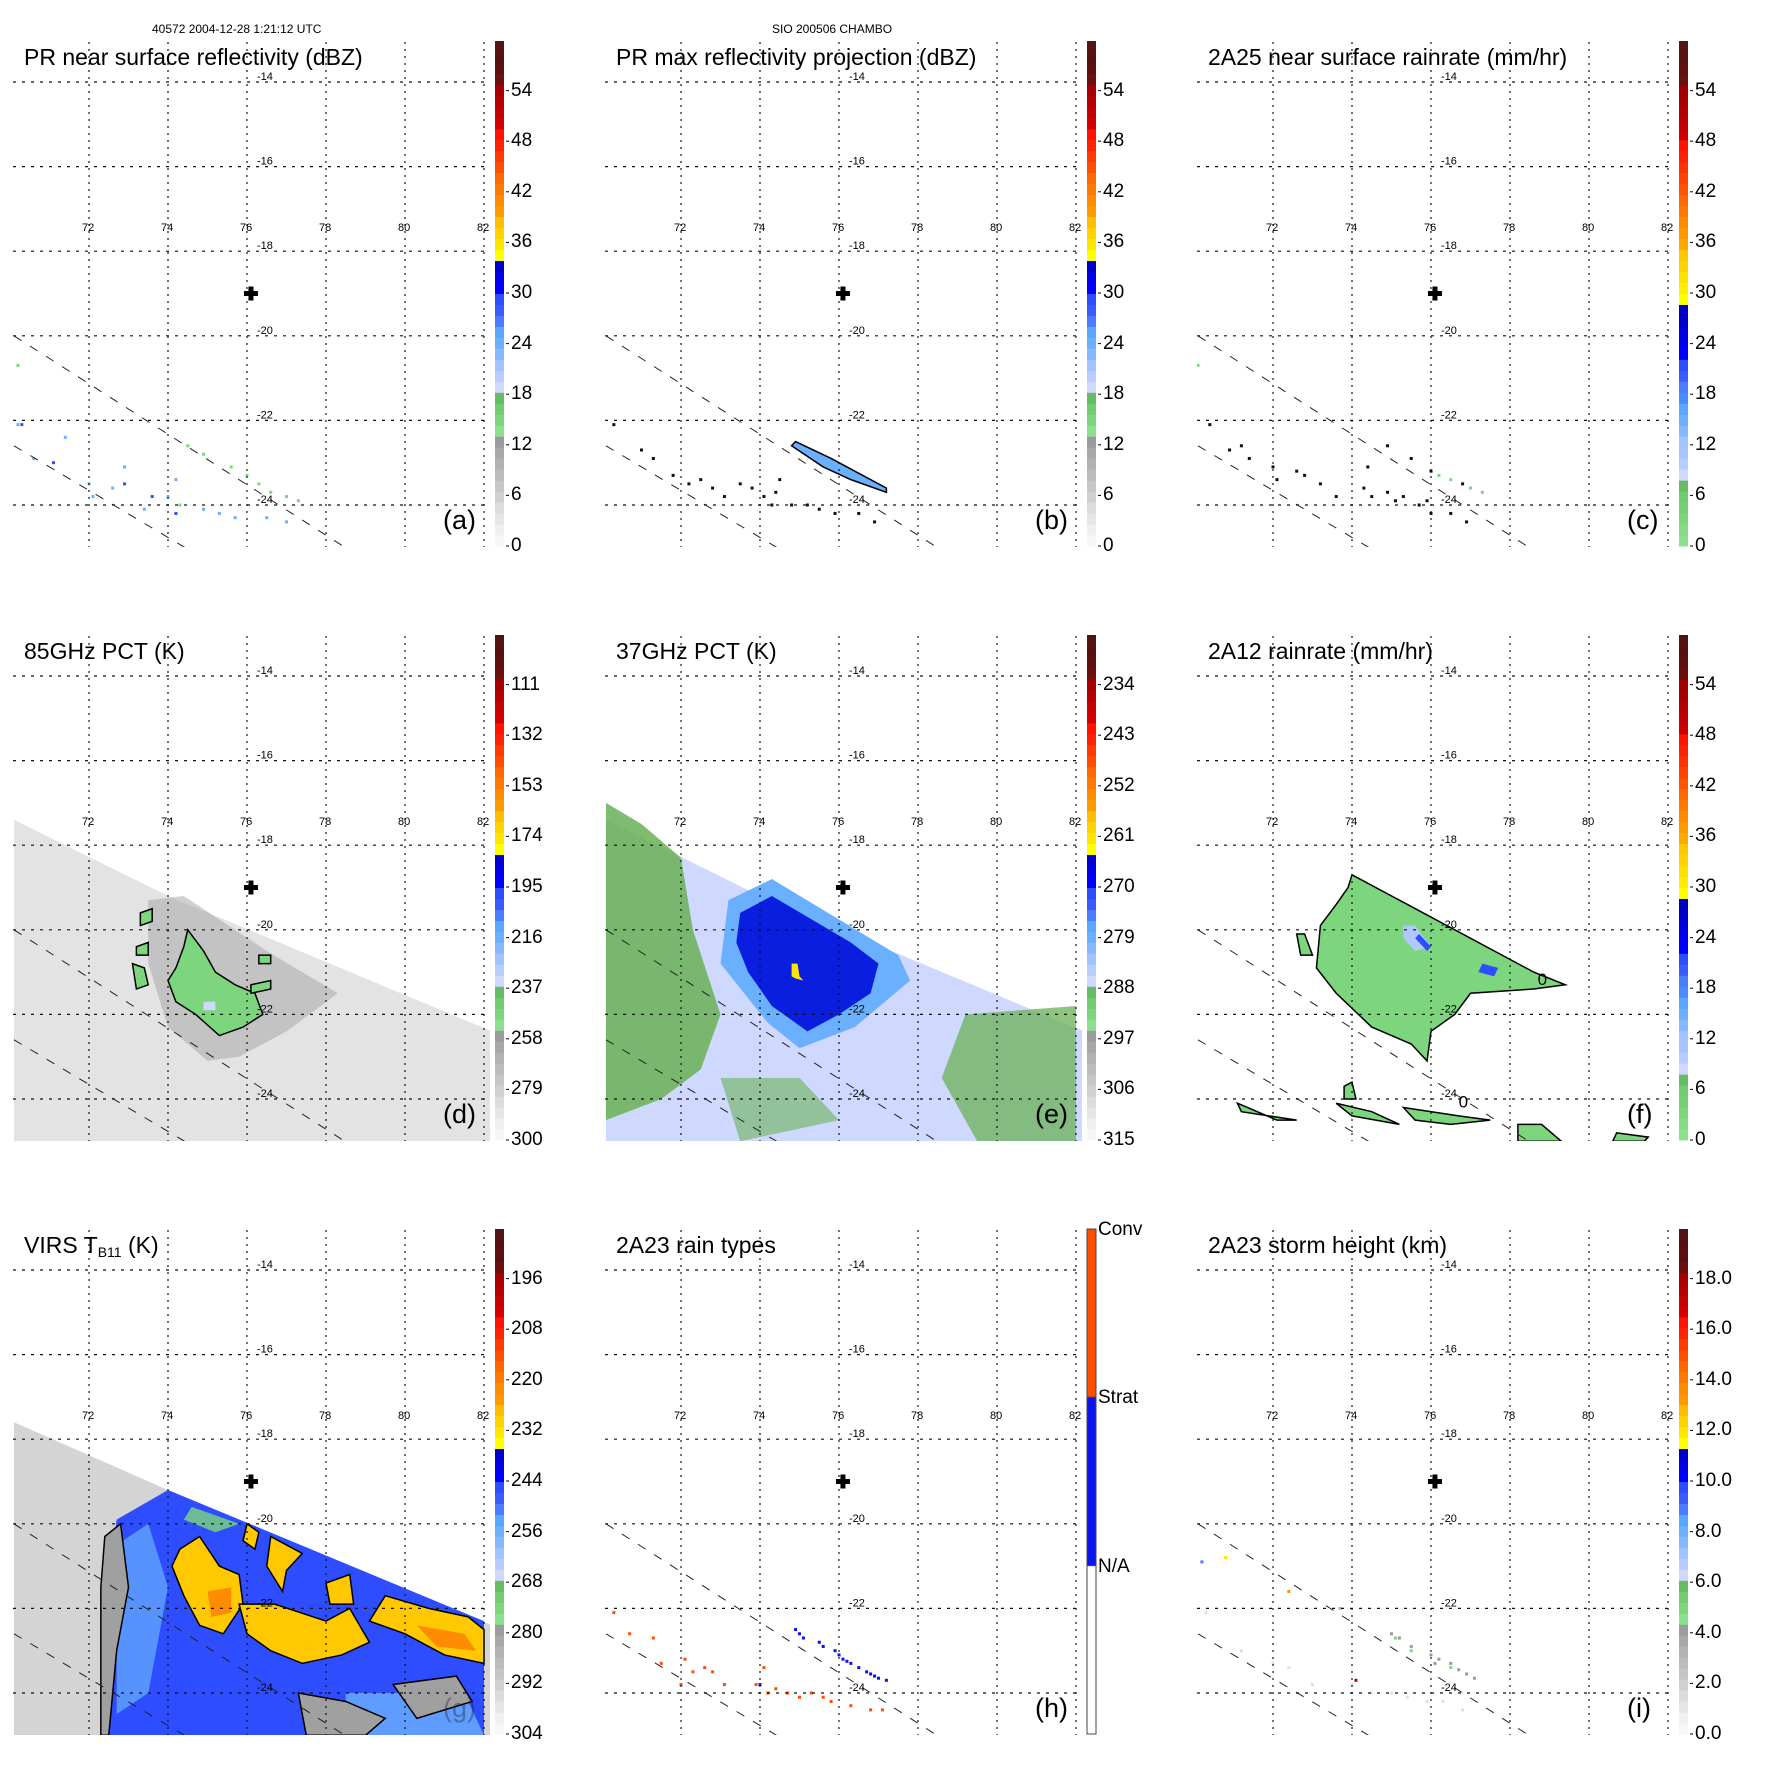 This screenshot has width=1771, height=1782. I want to click on colorbar-tick-label: 220, so click(527, 1379).